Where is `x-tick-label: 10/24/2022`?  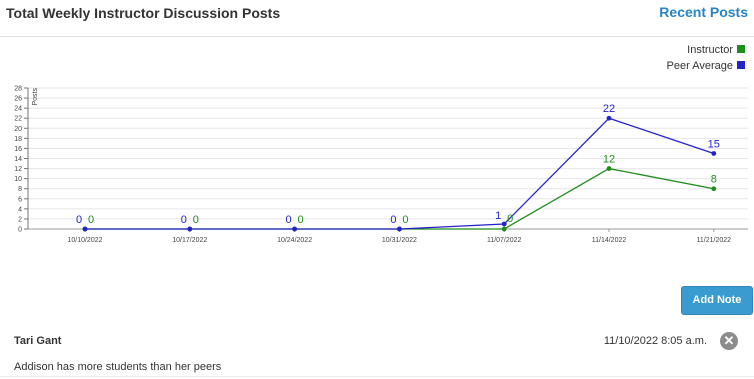 x-tick-label: 10/24/2022 is located at coordinates (294, 240).